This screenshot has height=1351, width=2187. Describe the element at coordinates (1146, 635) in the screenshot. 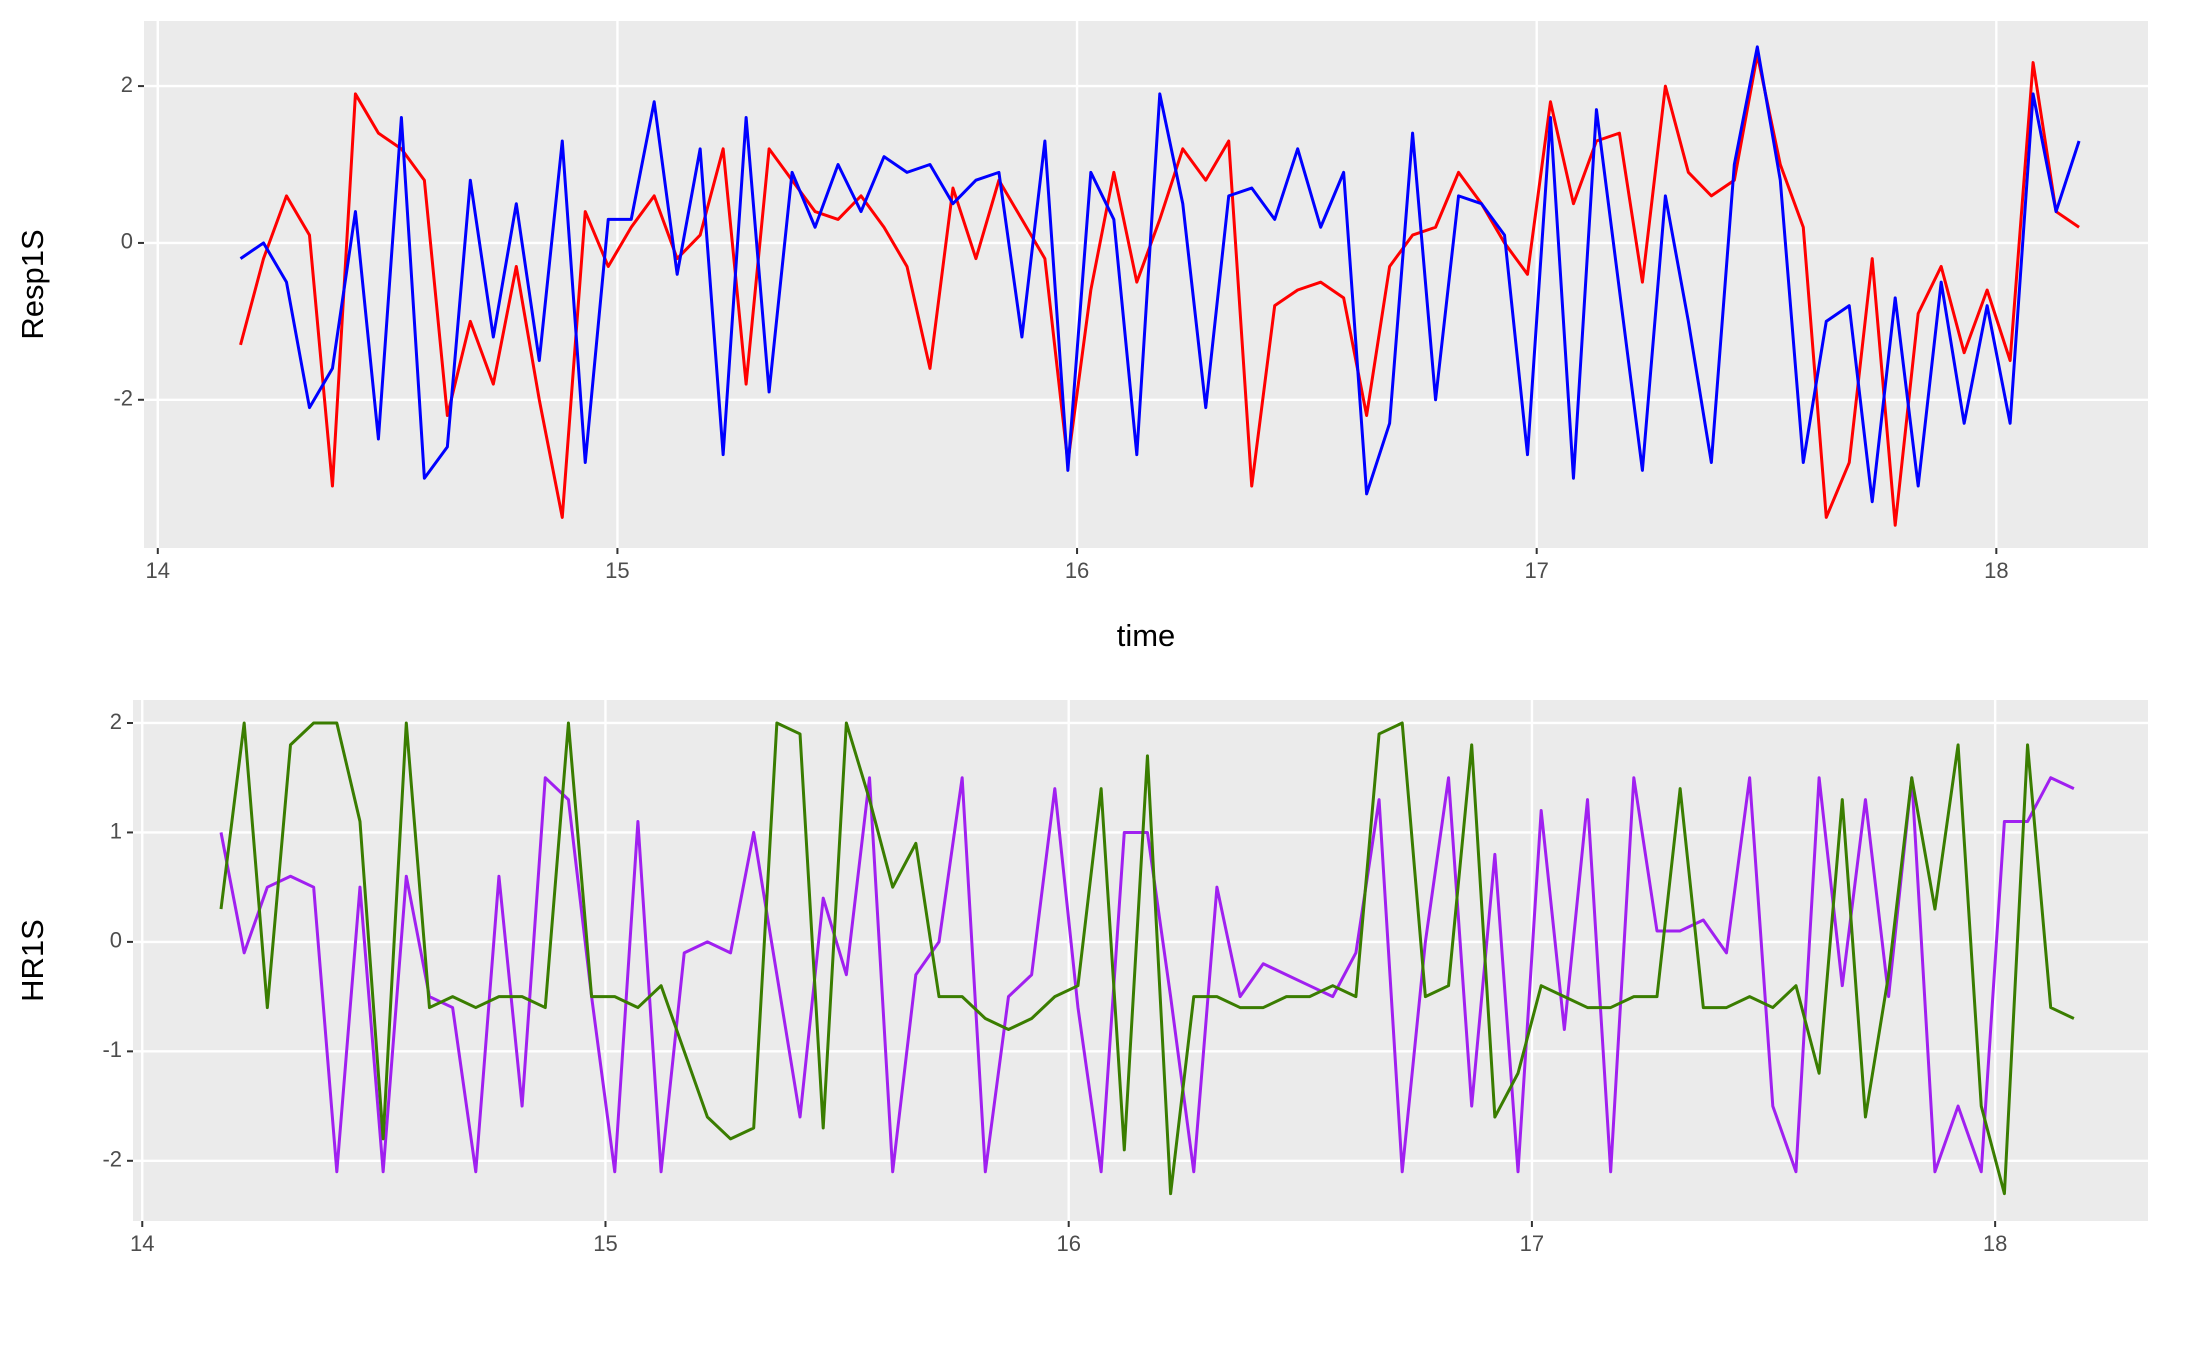

I see `x-axis-title: time` at that location.